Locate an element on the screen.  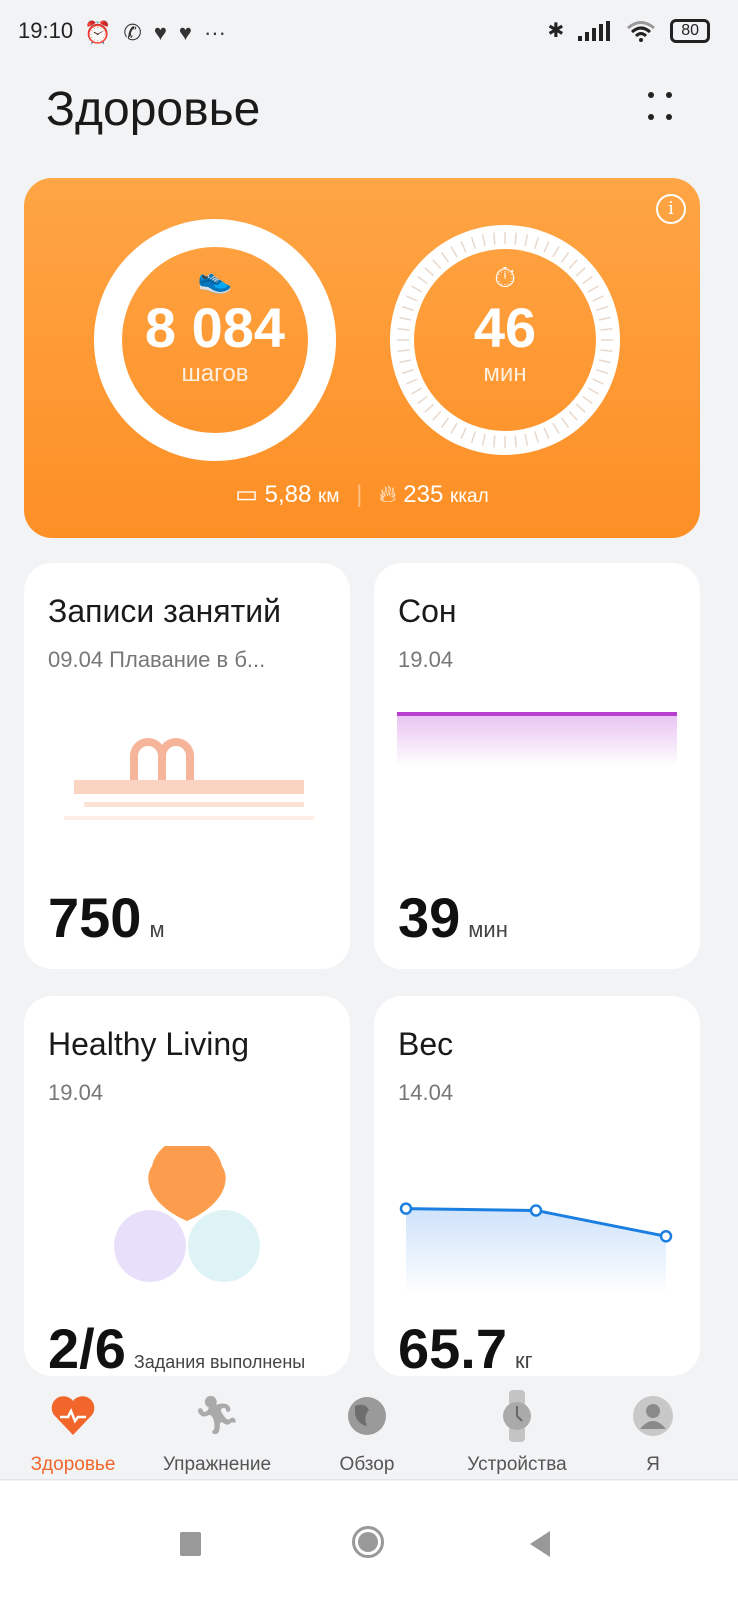
swimming-pool-illustration is located at coordinates (189, 779).